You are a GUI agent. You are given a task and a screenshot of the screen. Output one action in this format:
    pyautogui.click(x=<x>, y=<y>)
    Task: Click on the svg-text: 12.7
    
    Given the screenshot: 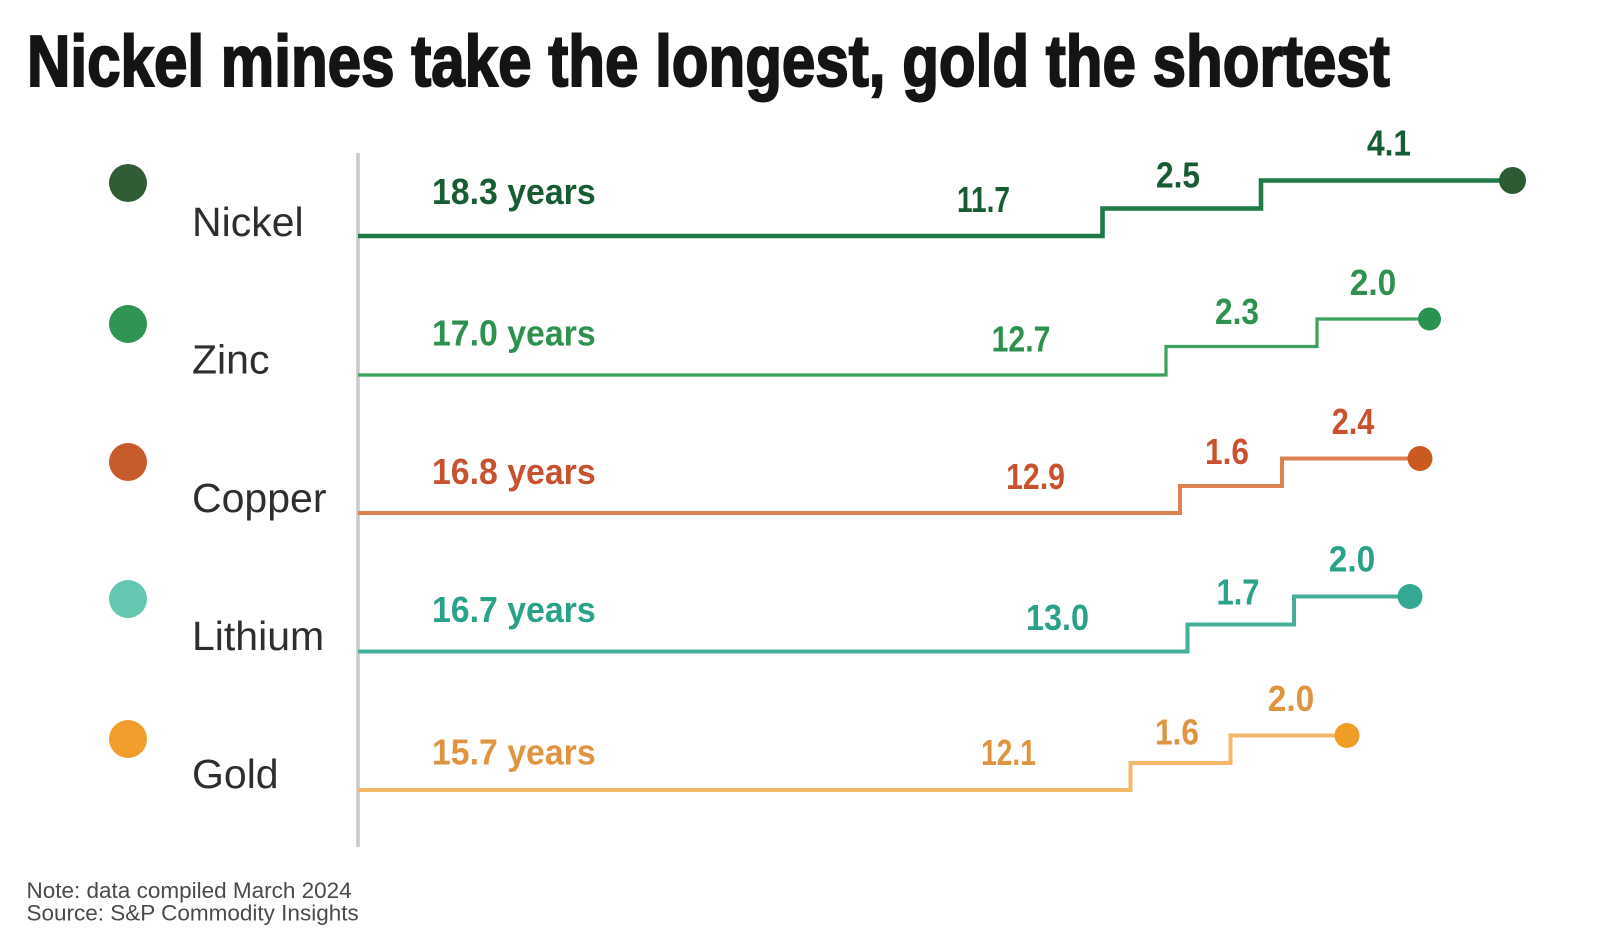 What is the action you would take?
    pyautogui.click(x=1021, y=340)
    